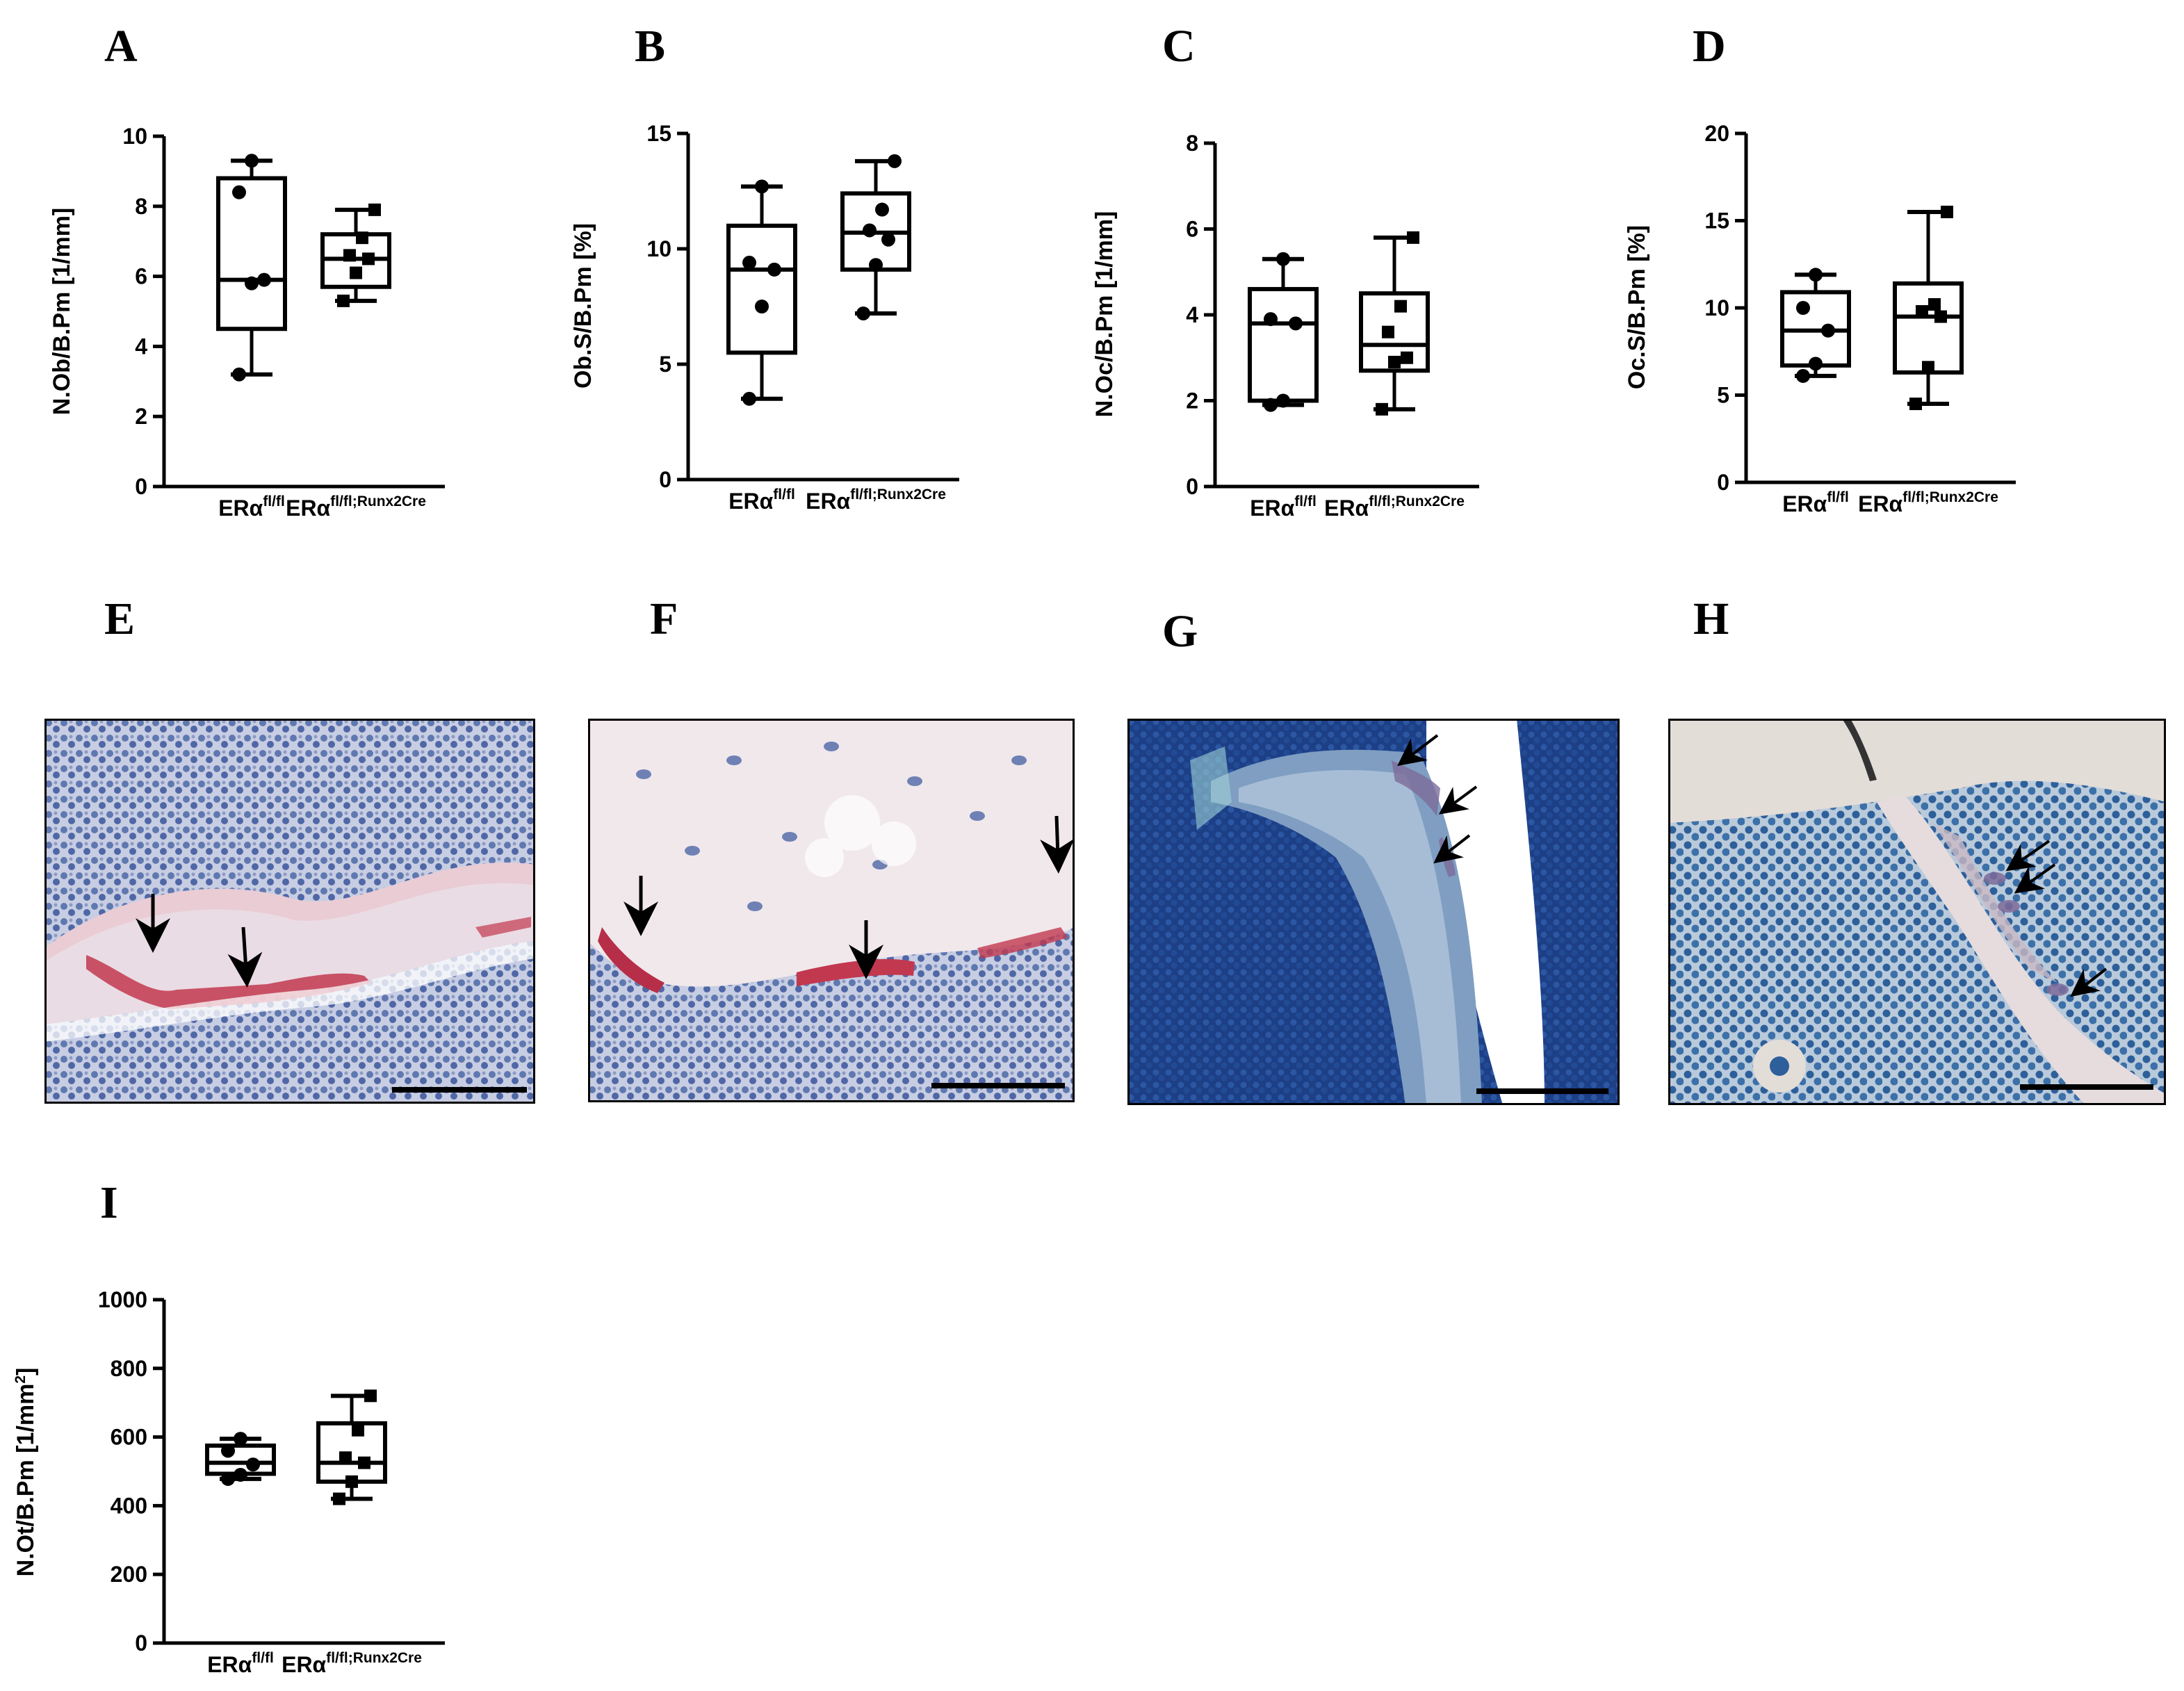  What do you see at coordinates (129, 1368) in the screenshot?
I see `y-tick-label: 800` at bounding box center [129, 1368].